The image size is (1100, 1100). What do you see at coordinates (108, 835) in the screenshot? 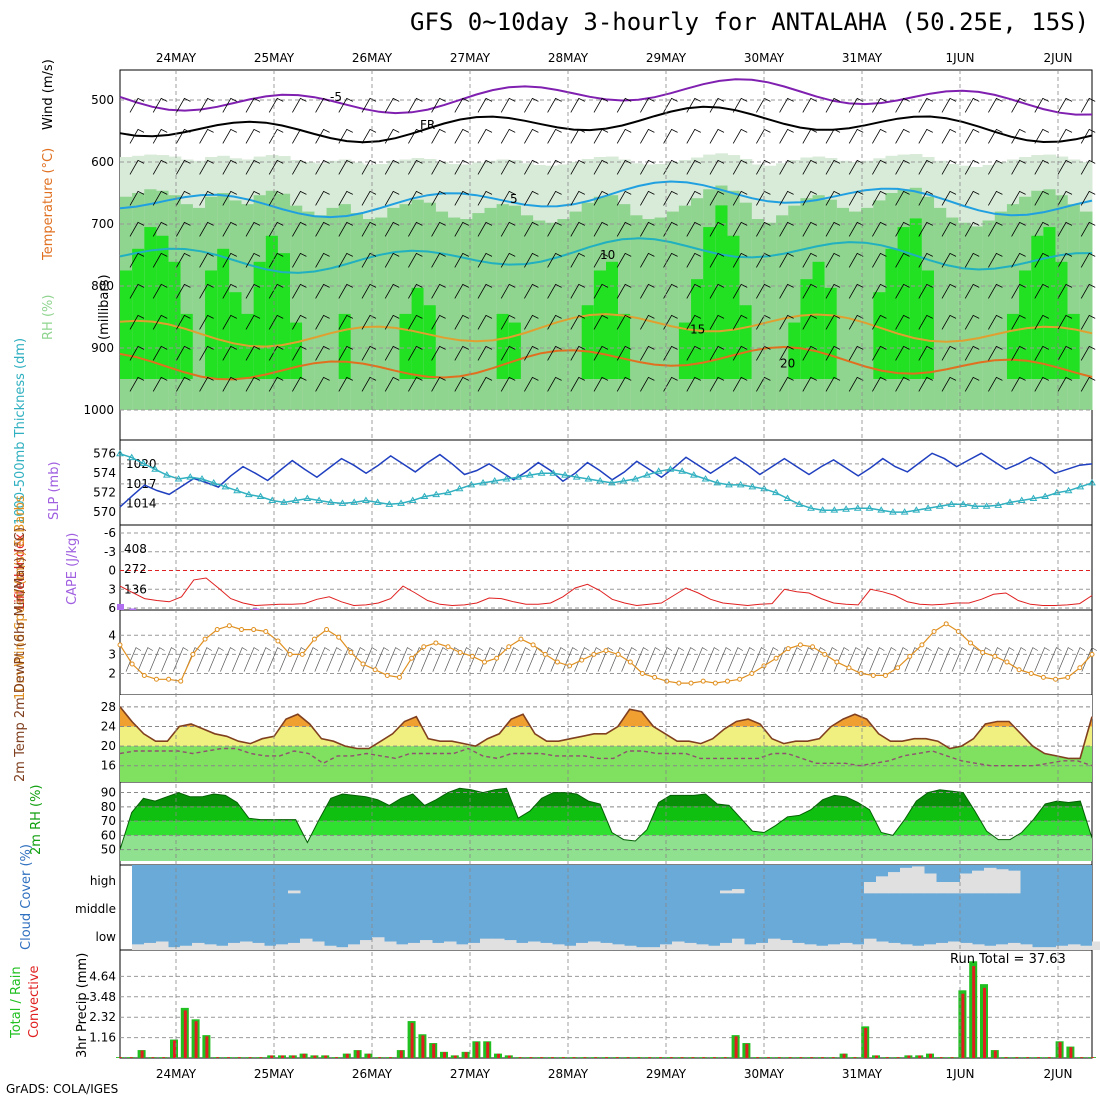
I see `rh-tick: 60` at bounding box center [108, 835].